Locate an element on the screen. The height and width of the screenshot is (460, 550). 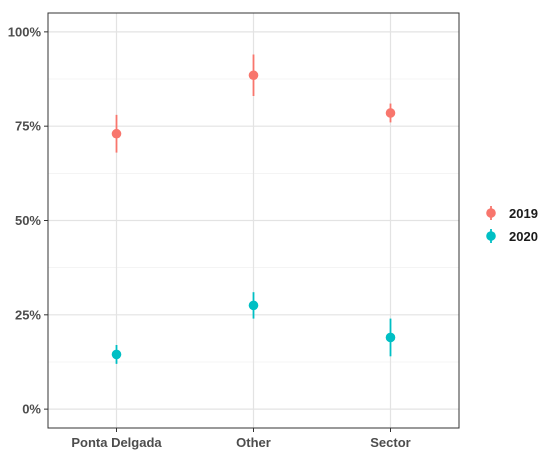
legend-label-2019: 2019 is located at coordinates (523, 213).